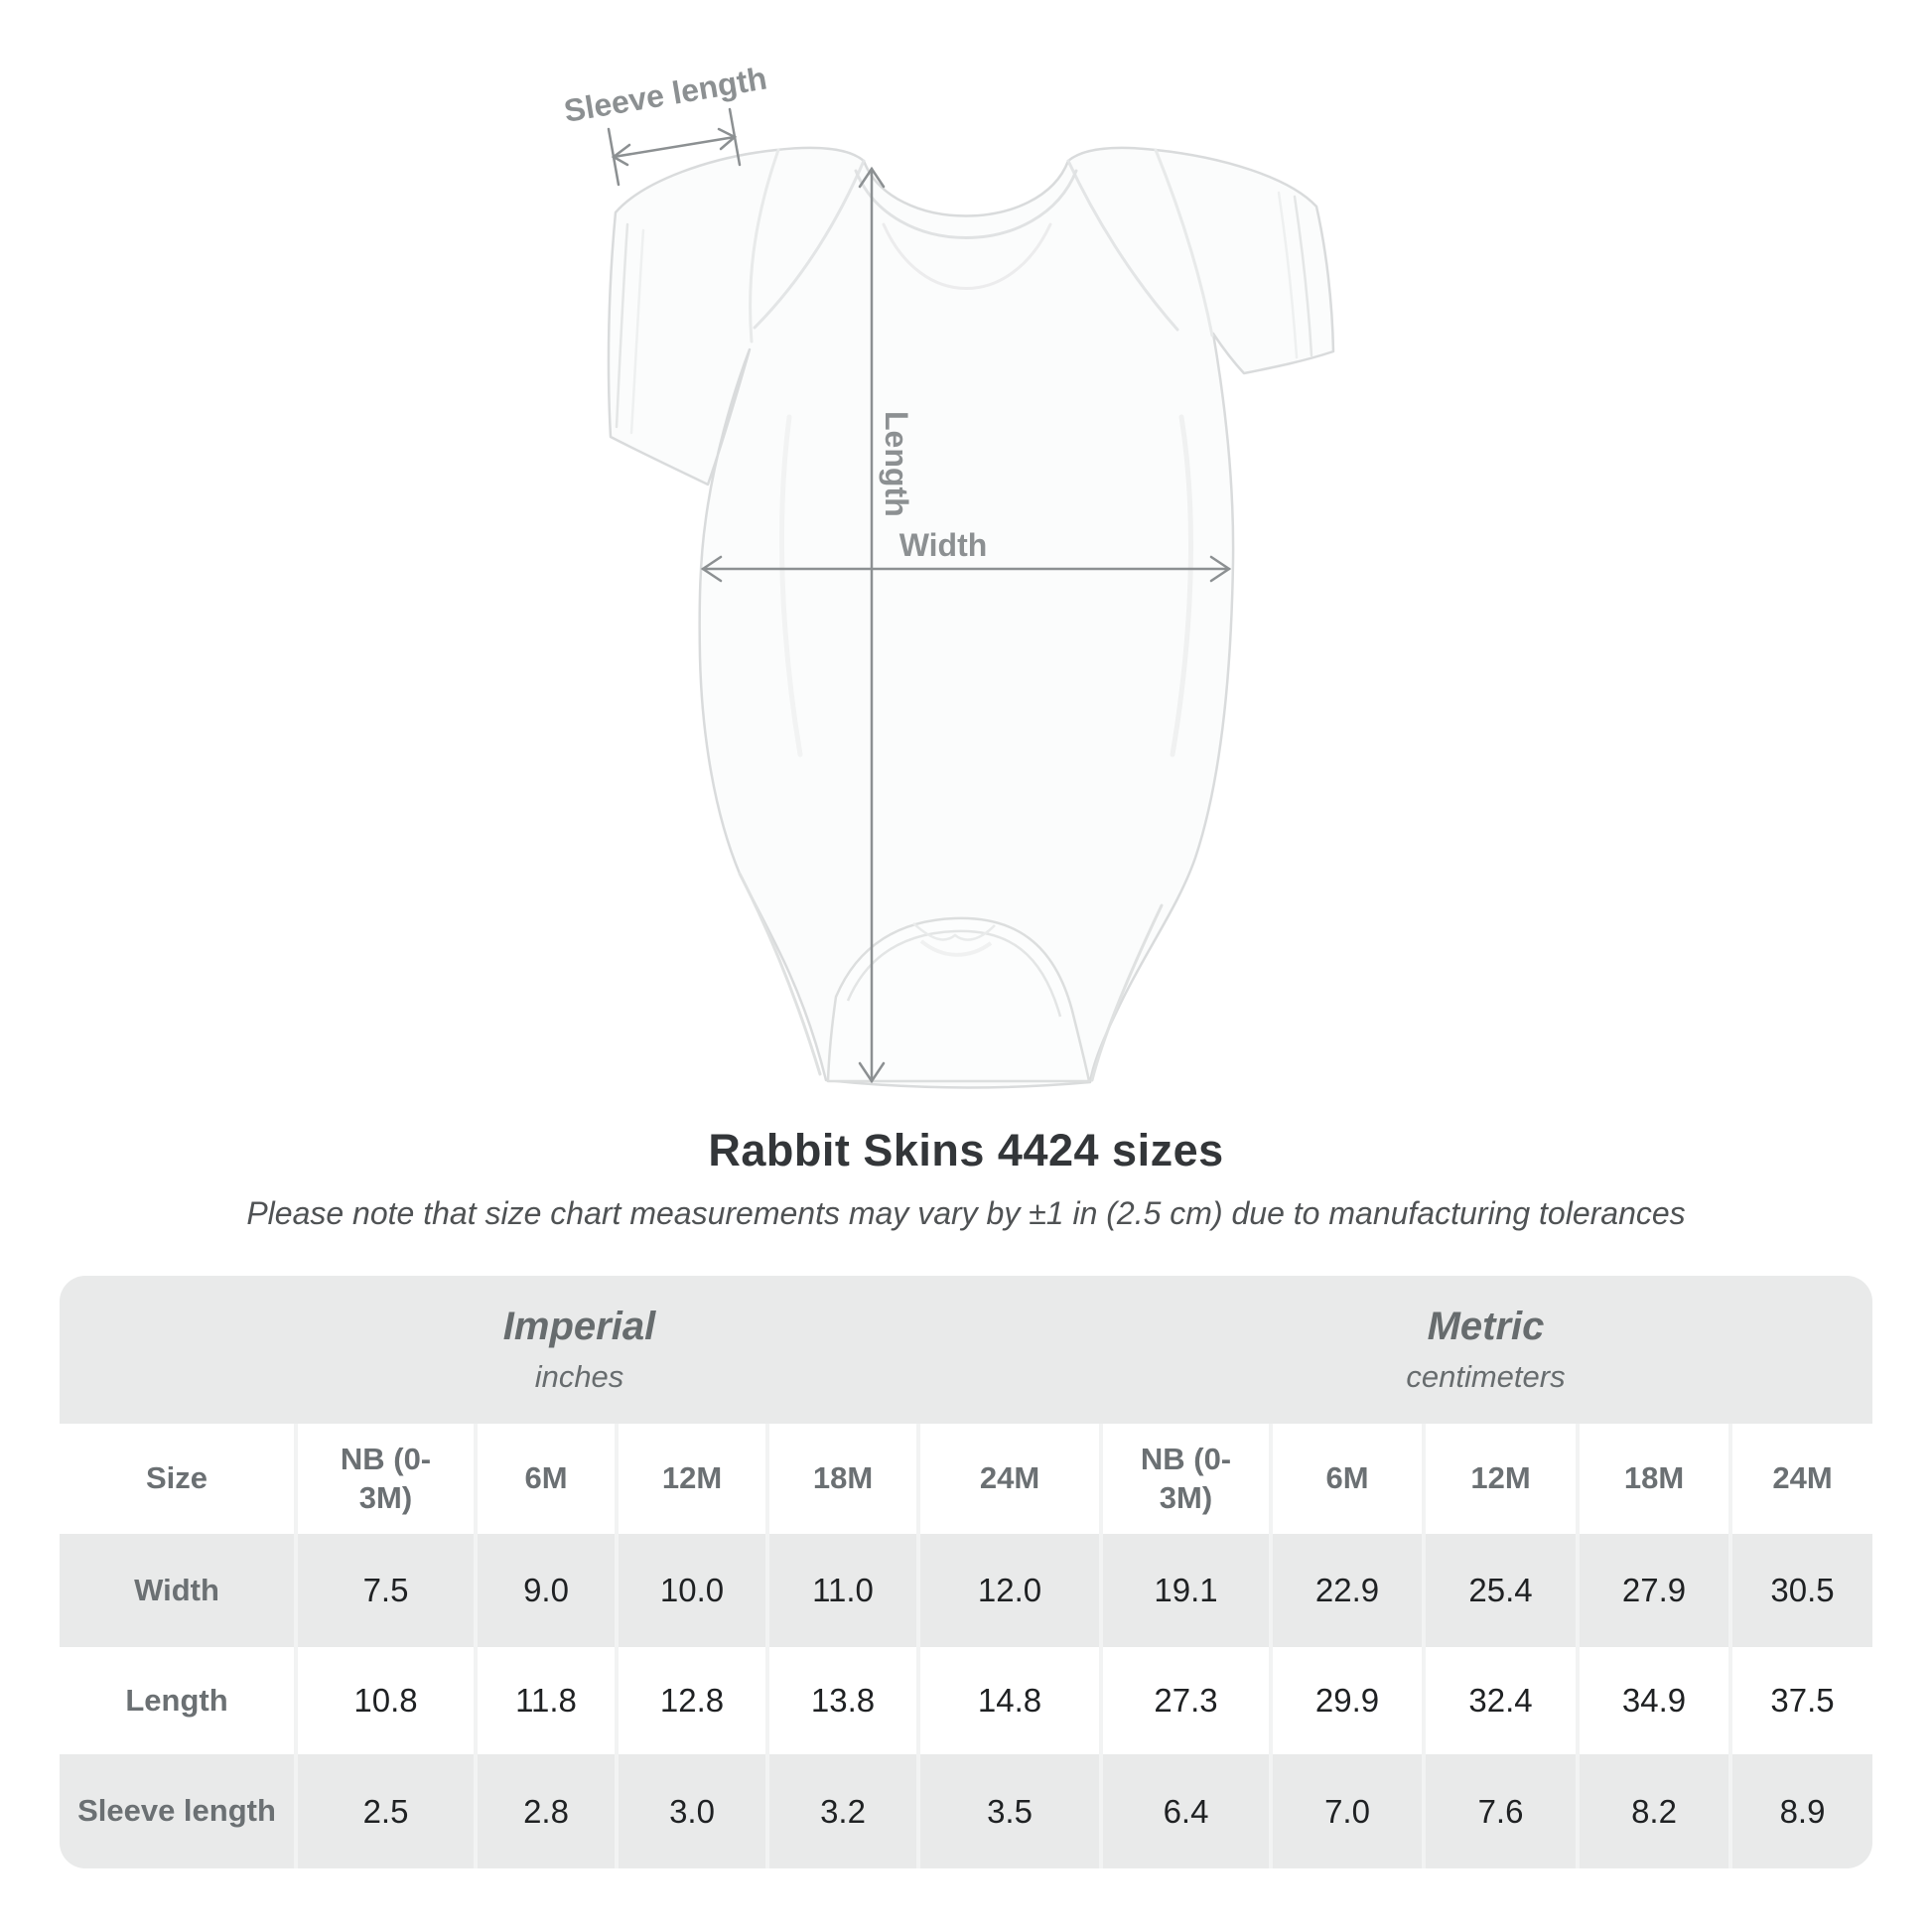 The image size is (1932, 1932). Describe the element at coordinates (545, 1701) in the screenshot. I see `value-cell: 11.8` at that location.